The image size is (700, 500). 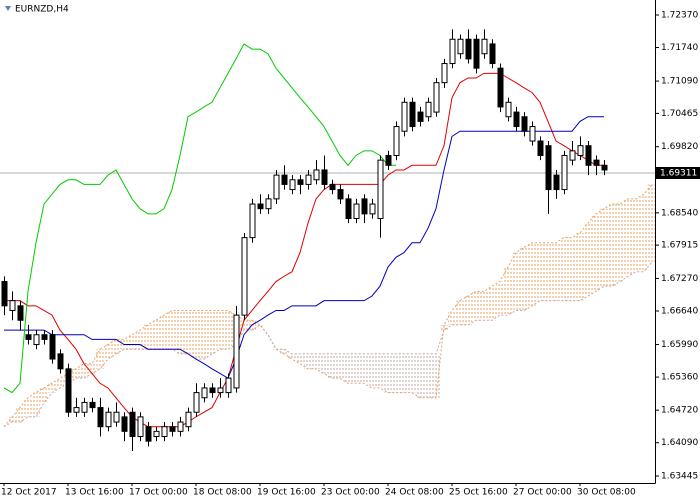 I want to click on x-tick-label: 18 Oct 08:00, so click(x=222, y=493).